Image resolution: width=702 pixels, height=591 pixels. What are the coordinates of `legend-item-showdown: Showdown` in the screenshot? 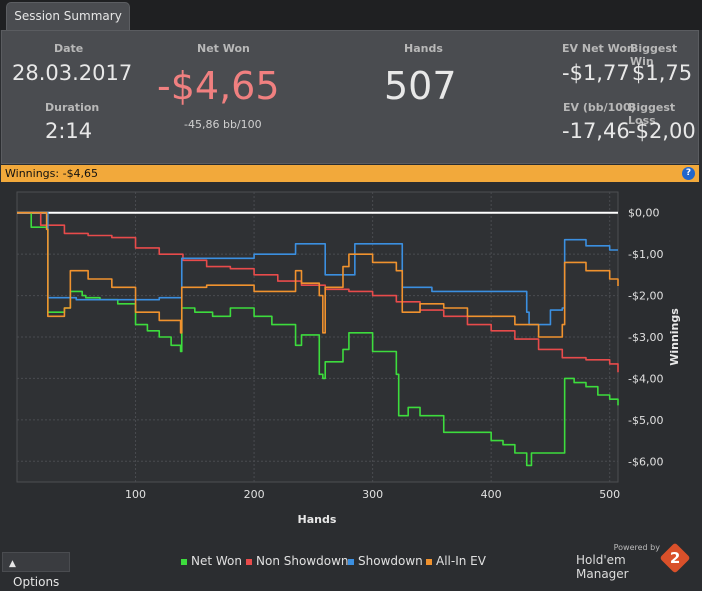 It's located at (385, 561).